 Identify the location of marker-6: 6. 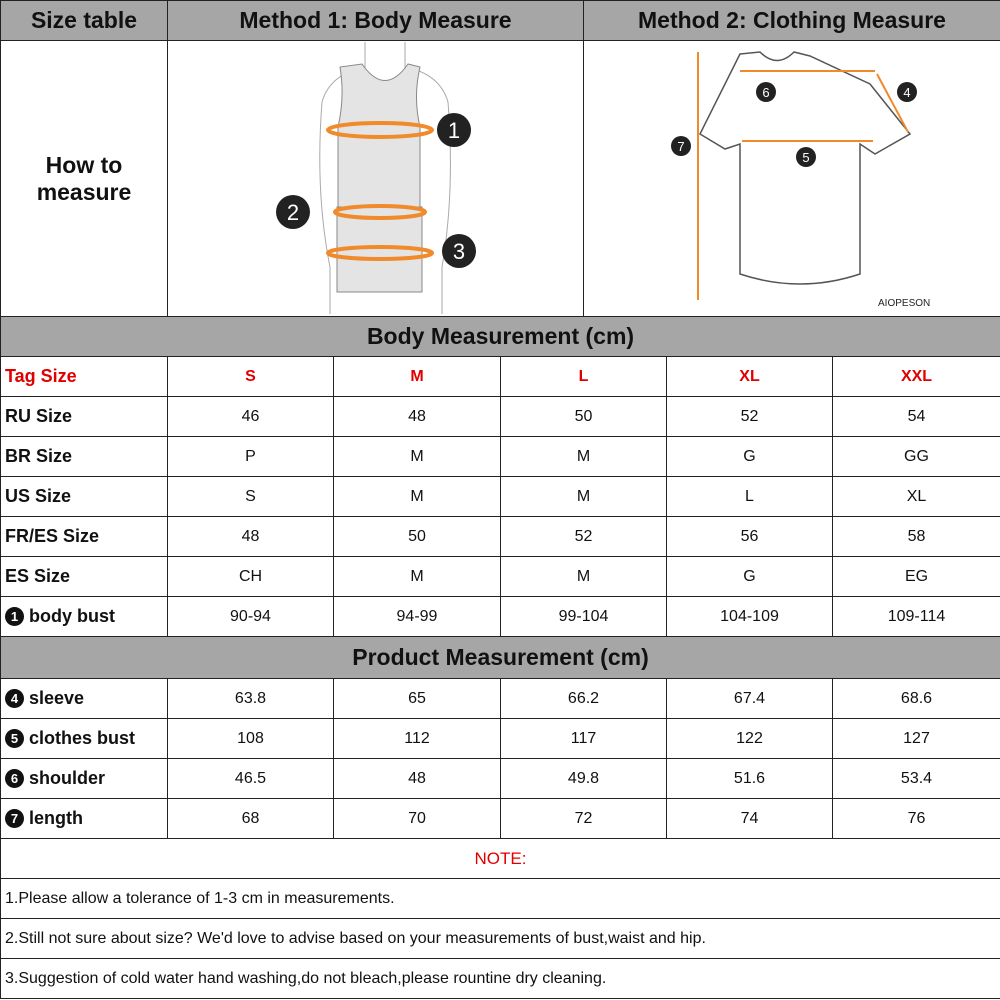
(765, 92).